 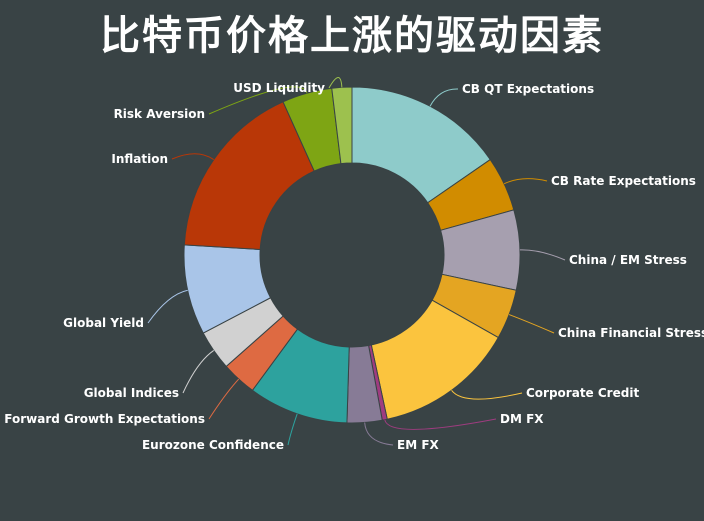 I want to click on connector-global-indices, so click(x=198, y=372).